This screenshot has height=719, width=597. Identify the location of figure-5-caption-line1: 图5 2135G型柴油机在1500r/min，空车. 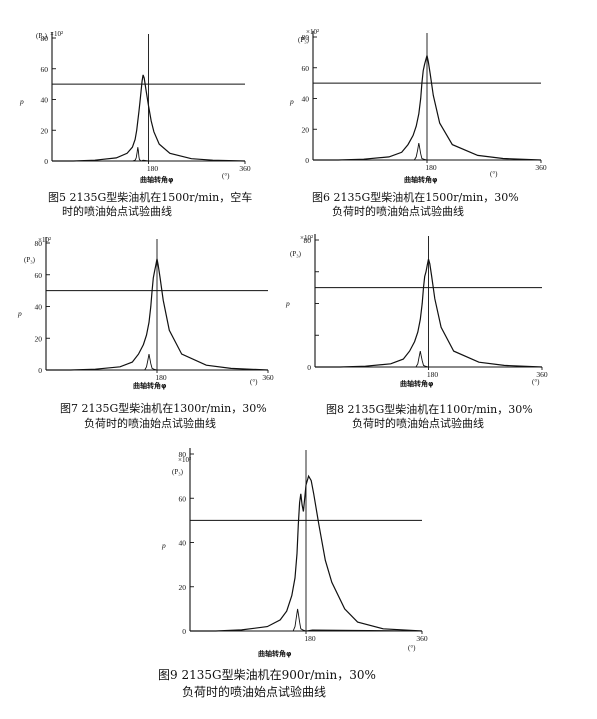
(150, 197).